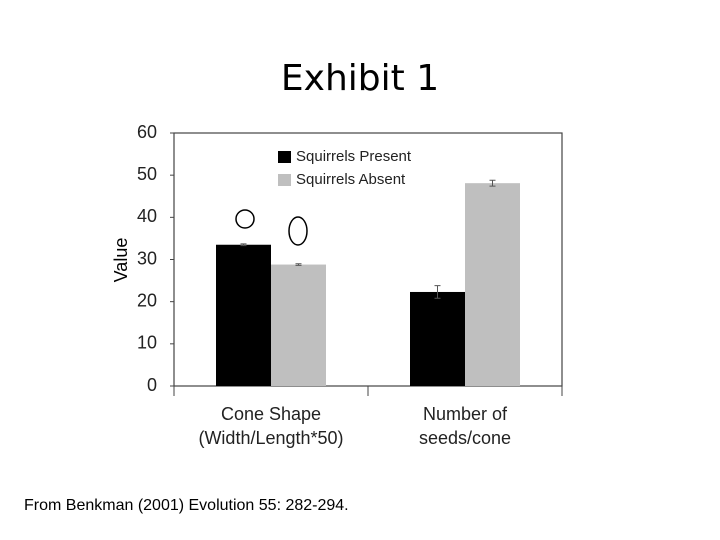 The image size is (720, 540). I want to click on annotation-ellipse, so click(298, 231).